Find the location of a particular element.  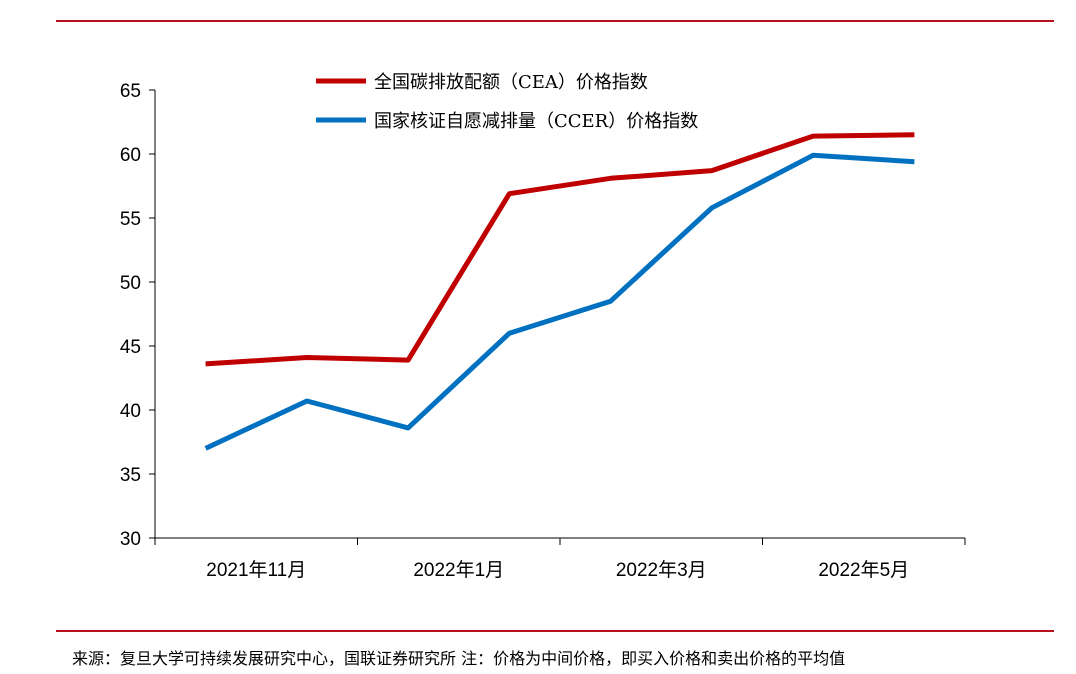

legend-label: 国家核证自愿减排量（CCER）价格指数 is located at coordinates (536, 121).